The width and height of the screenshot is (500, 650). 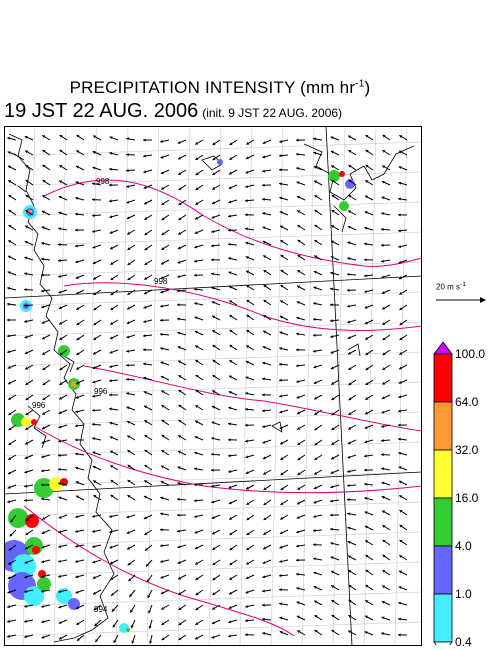 I want to click on precip-cell, so click(x=26, y=422).